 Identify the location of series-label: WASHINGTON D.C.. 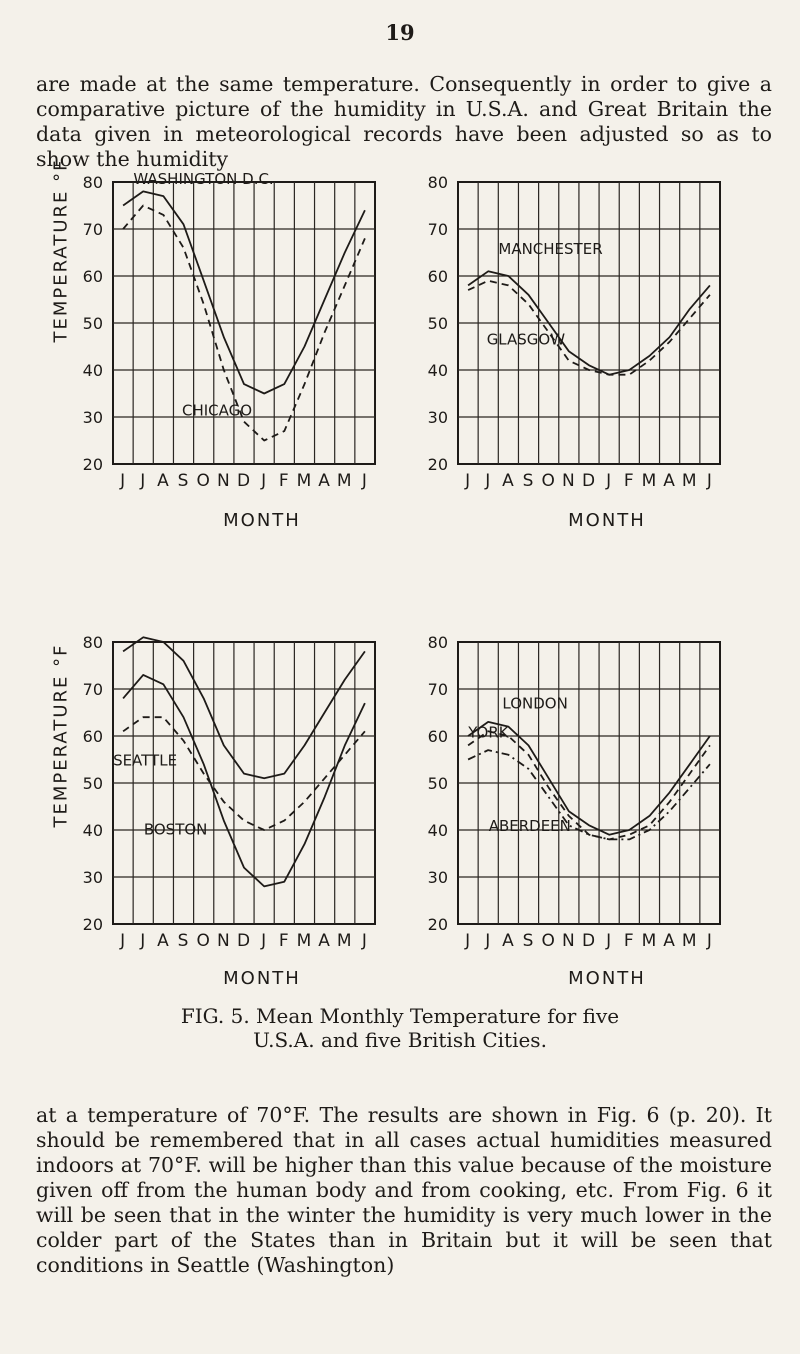
(203, 179).